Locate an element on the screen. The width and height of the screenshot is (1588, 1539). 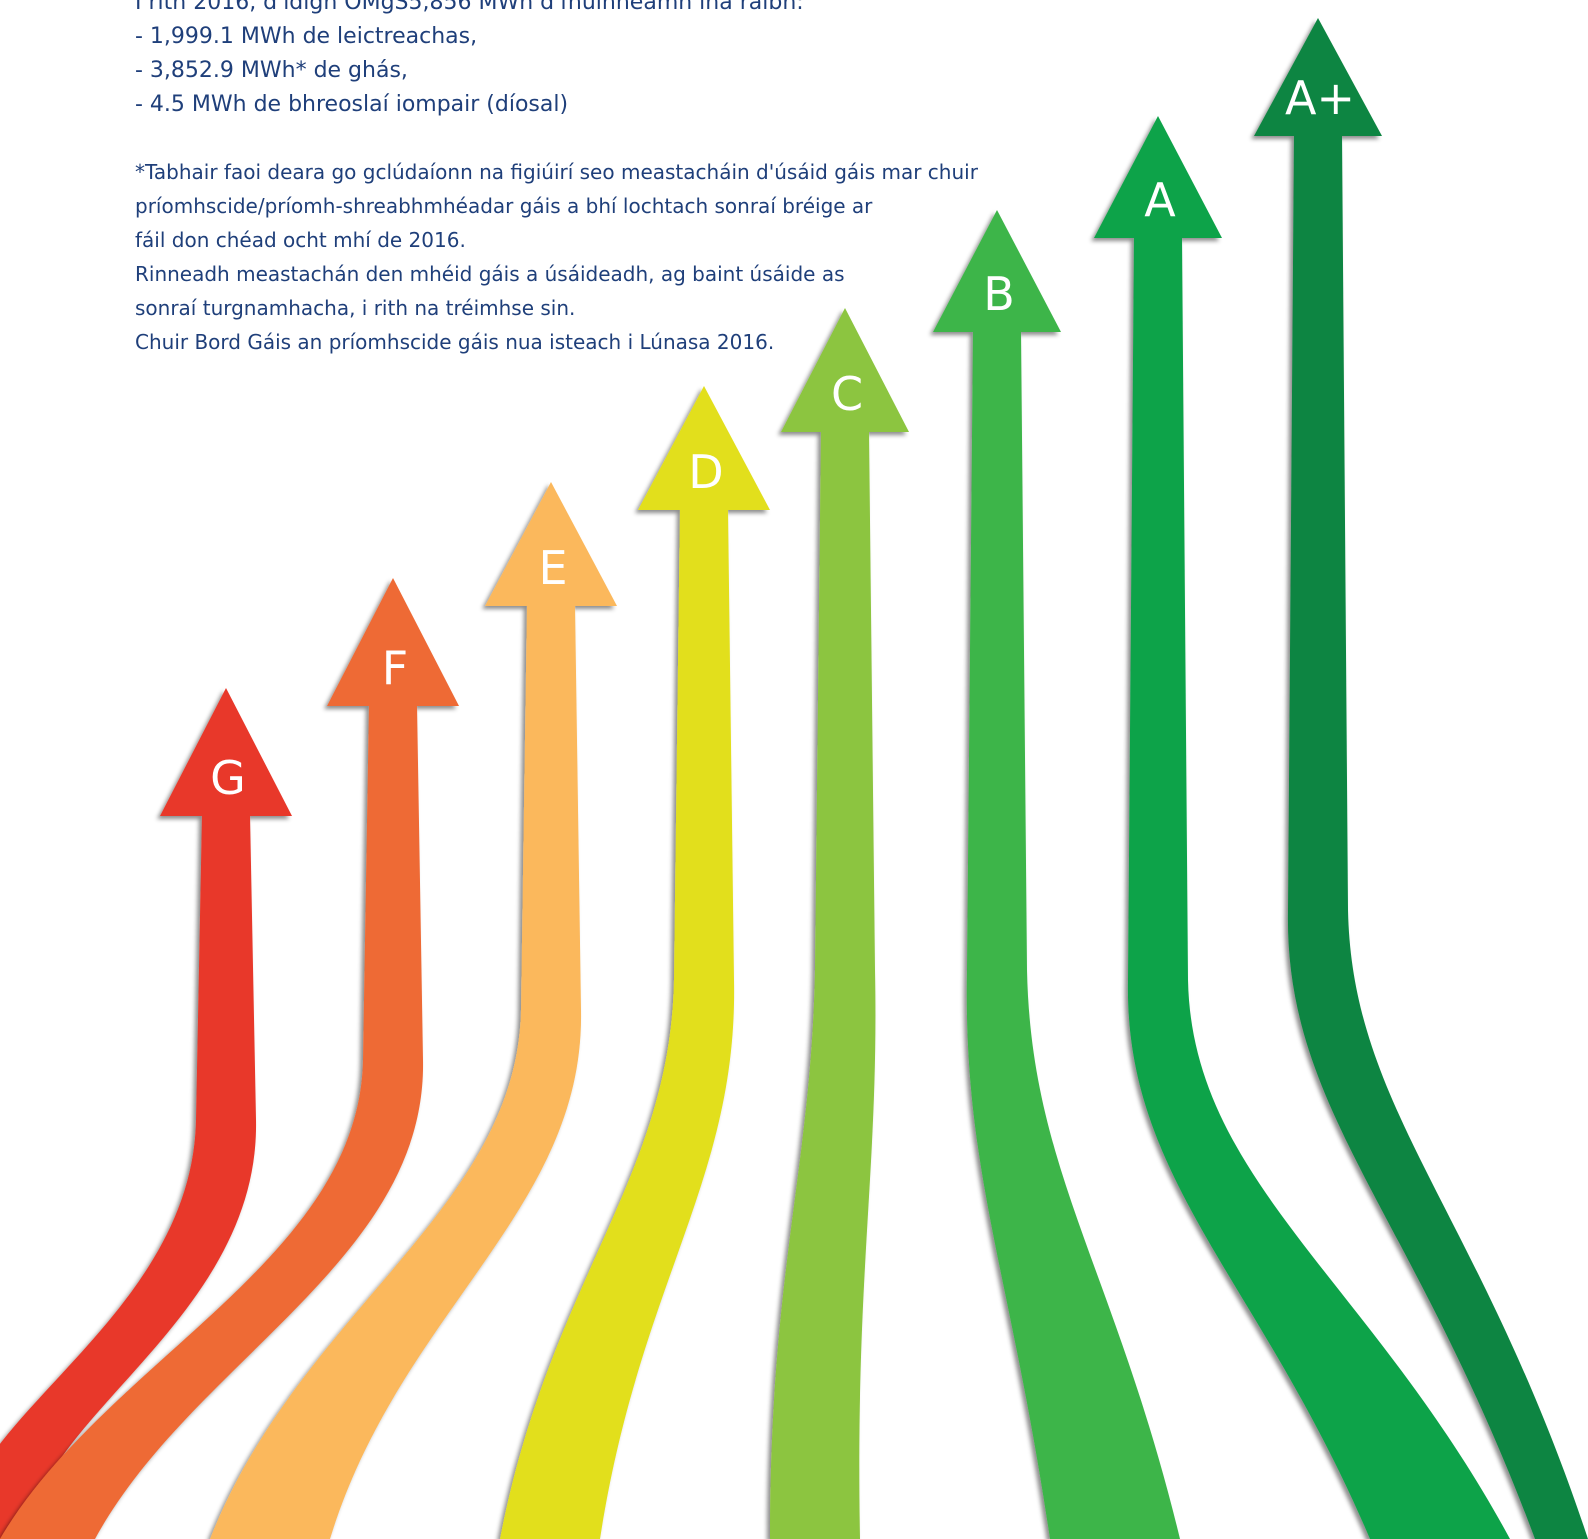
rating-arrow-g is located at coordinates (146, 1113).